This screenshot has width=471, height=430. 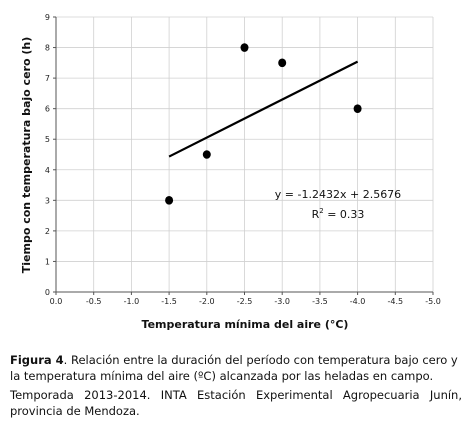 What do you see at coordinates (321, 211) in the screenshot?
I see `r-squared-exponent: 2` at bounding box center [321, 211].